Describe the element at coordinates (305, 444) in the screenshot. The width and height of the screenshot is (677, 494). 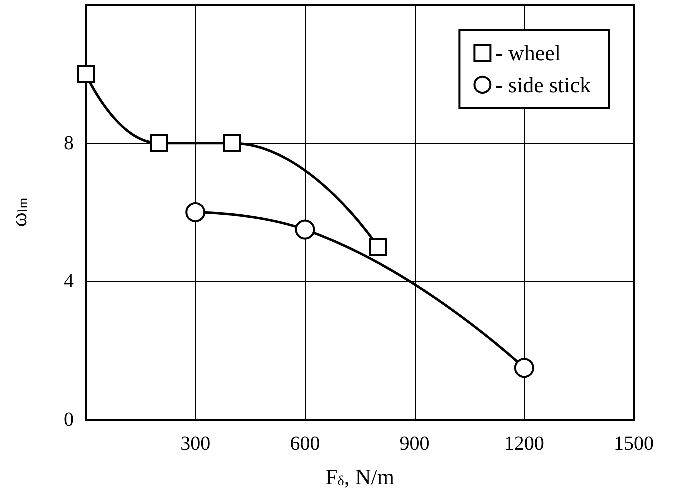
I see `x-tick-label: 600` at that location.